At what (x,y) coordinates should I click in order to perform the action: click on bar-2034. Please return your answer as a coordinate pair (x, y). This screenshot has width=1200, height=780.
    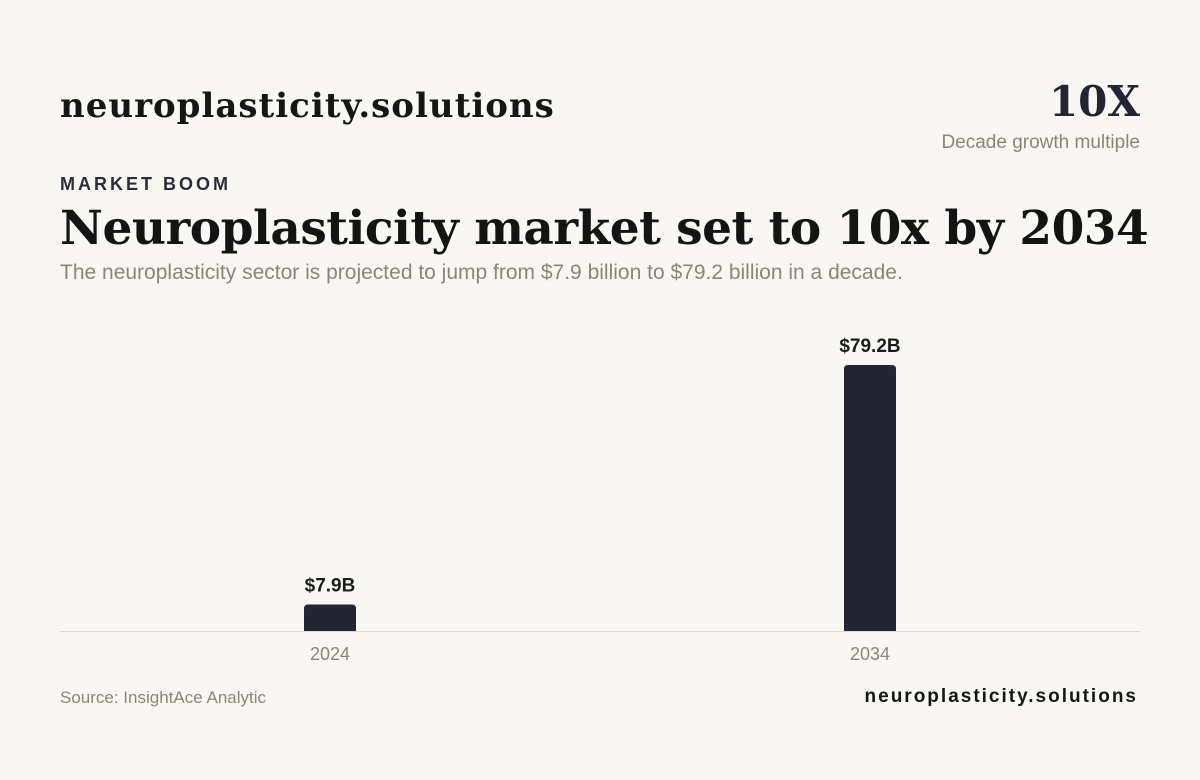
    Looking at the image, I should click on (870, 498).